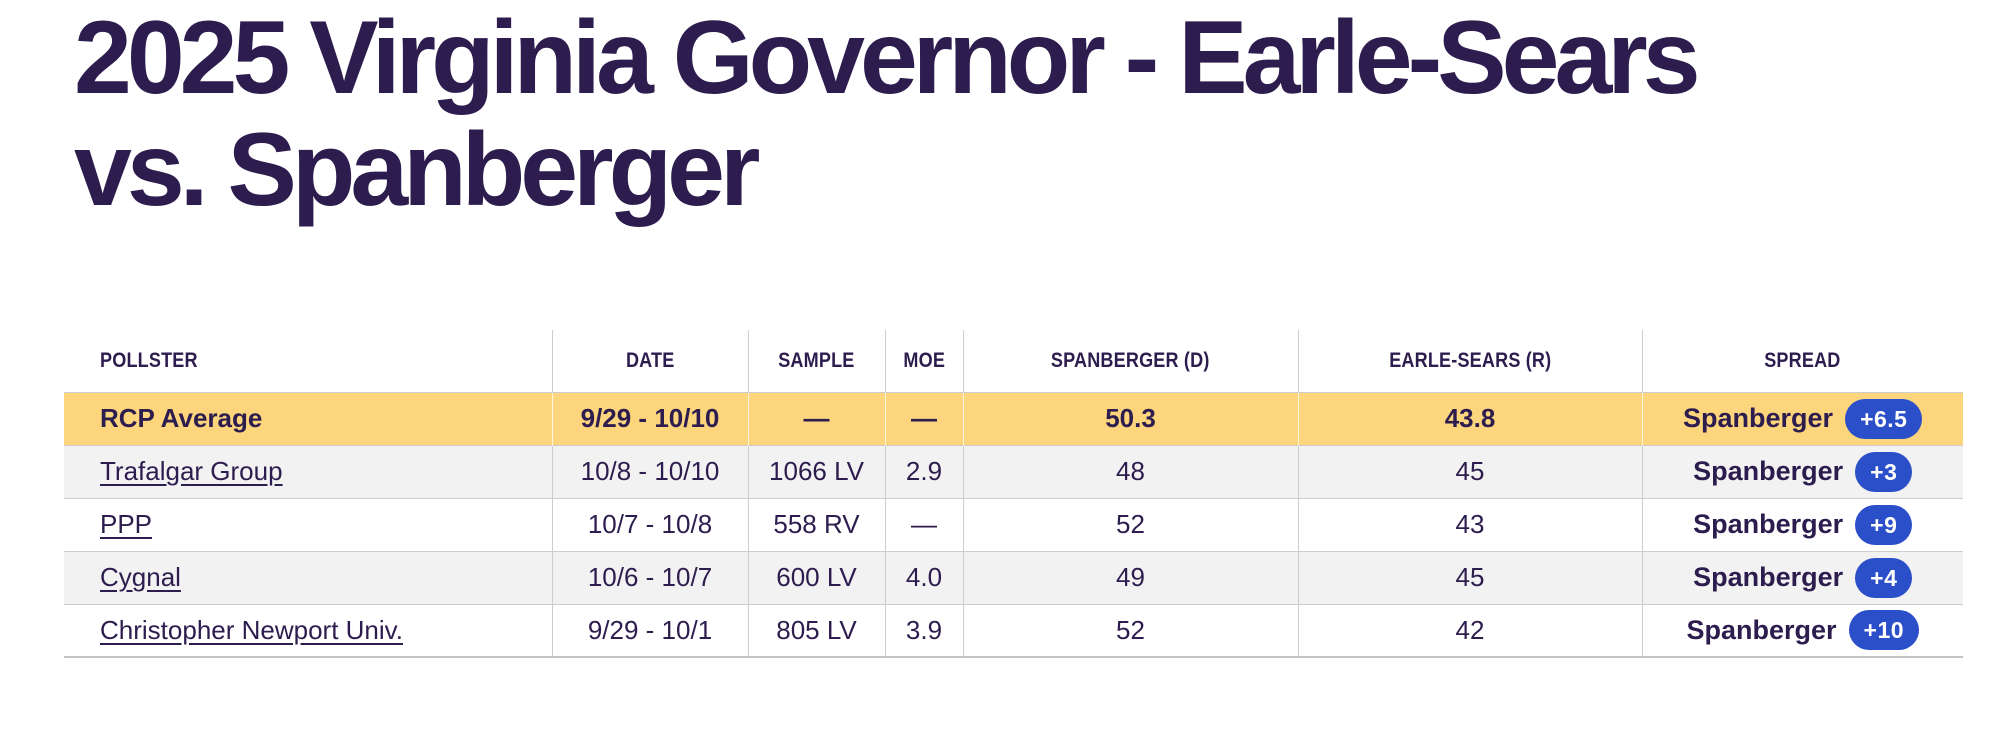 The height and width of the screenshot is (740, 1996). Describe the element at coordinates (126, 524) in the screenshot. I see `pollster-link: PPP` at that location.